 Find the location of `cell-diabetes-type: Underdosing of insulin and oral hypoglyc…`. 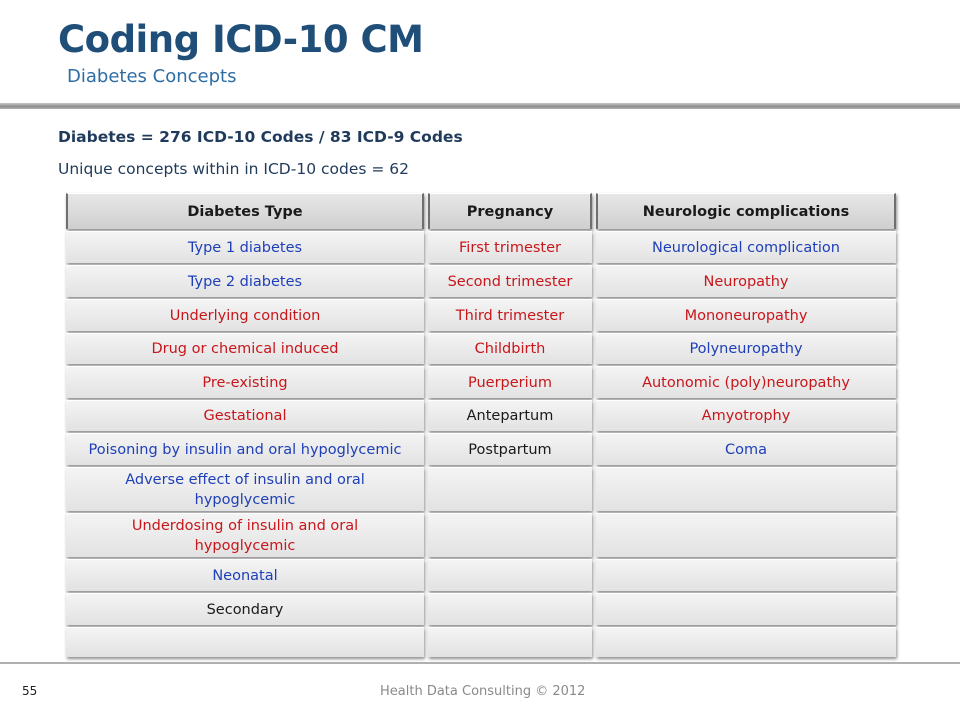

cell-diabetes-type: Underdosing of insulin and oral hypoglyc… is located at coordinates (245, 535).